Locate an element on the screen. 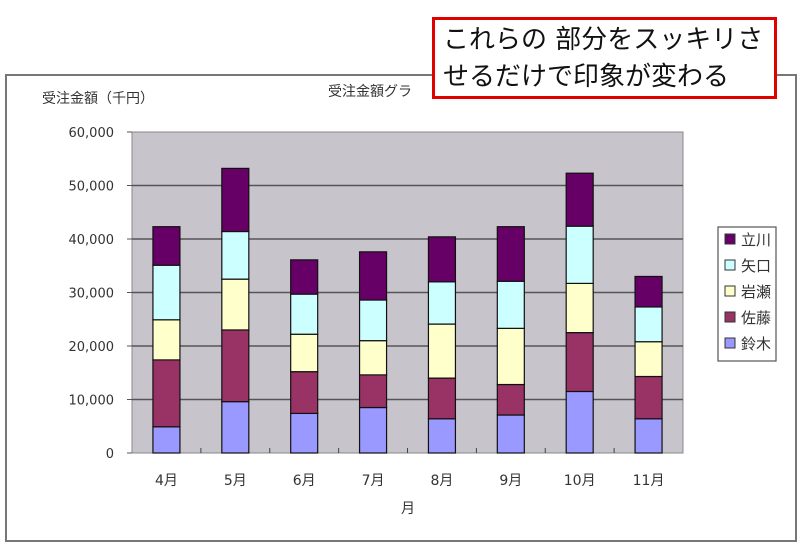  legend-label: 佐藤 is located at coordinates (756, 318).